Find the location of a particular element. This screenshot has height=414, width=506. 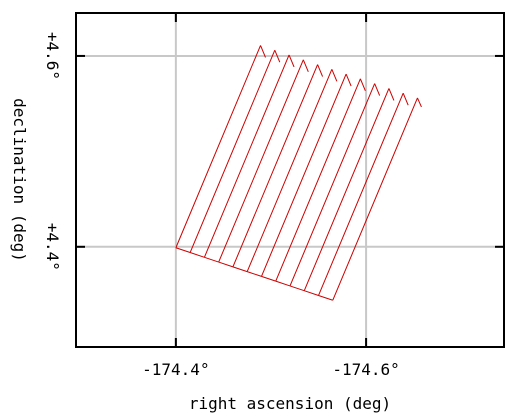

x-tick-label: -174.6° is located at coordinates (365, 369).